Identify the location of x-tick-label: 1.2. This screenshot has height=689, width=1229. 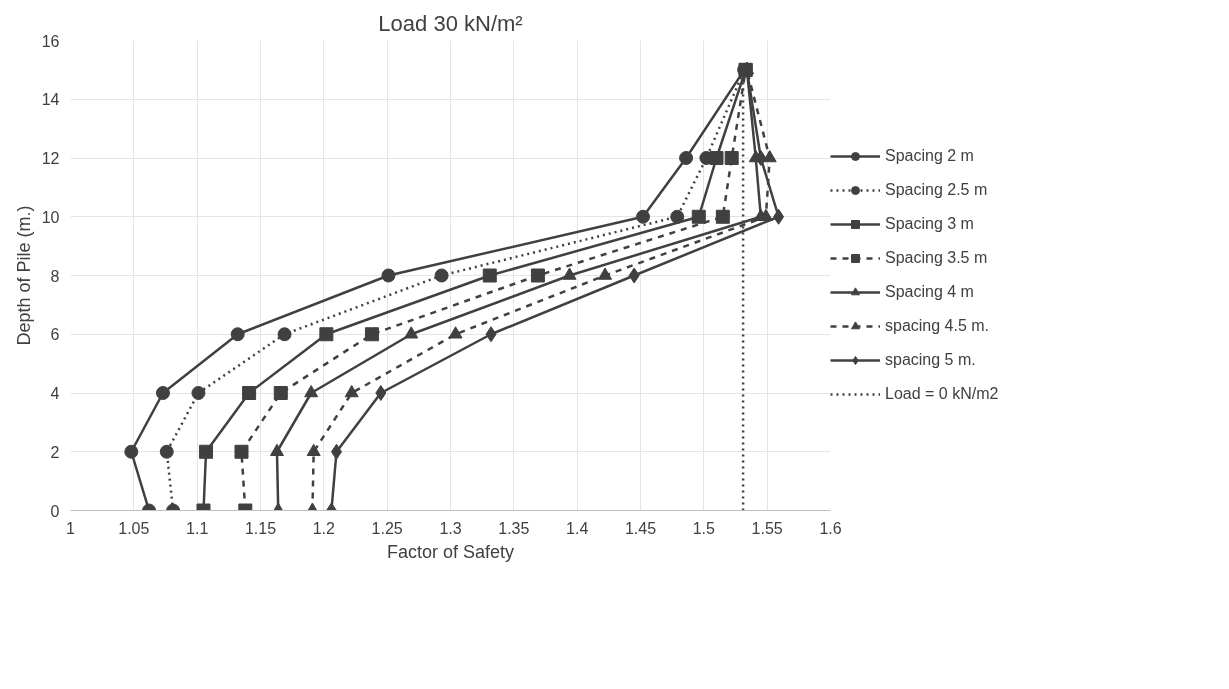
(324, 528).